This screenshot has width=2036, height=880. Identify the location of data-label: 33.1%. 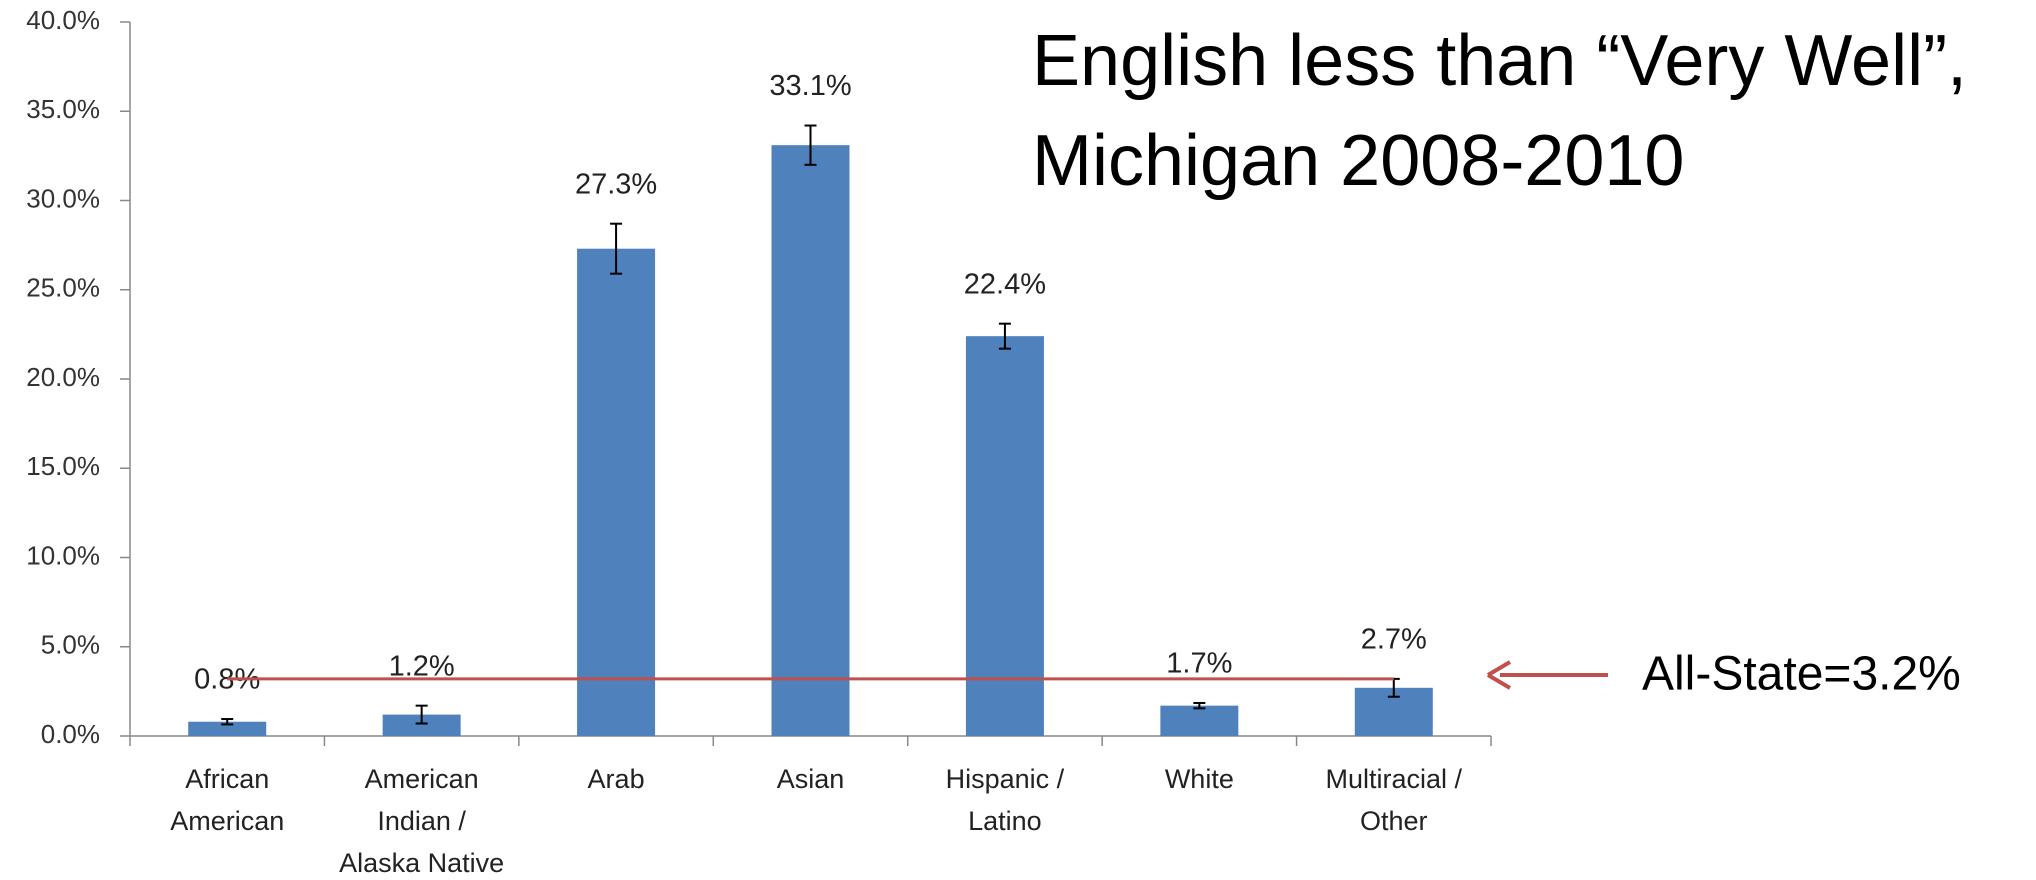
(810, 86).